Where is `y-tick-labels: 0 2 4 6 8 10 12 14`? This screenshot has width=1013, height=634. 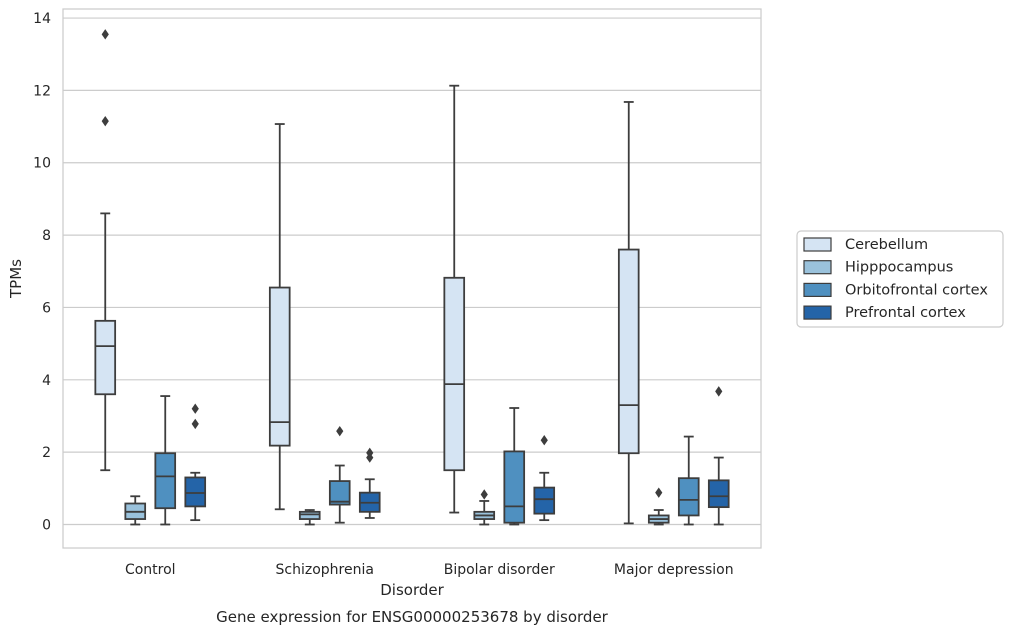
y-tick-labels: 0 2 4 6 8 10 12 14 is located at coordinates (42, 272).